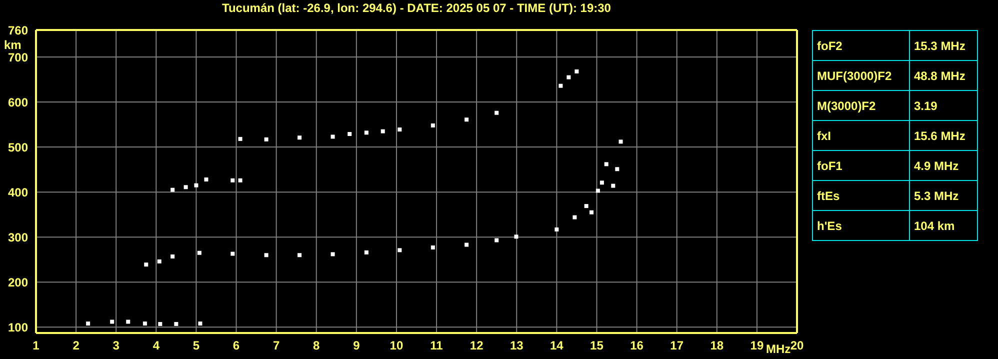 The height and width of the screenshot is (359, 998). Describe the element at coordinates (778, 349) in the screenshot. I see `x-axis-title: MHz` at that location.